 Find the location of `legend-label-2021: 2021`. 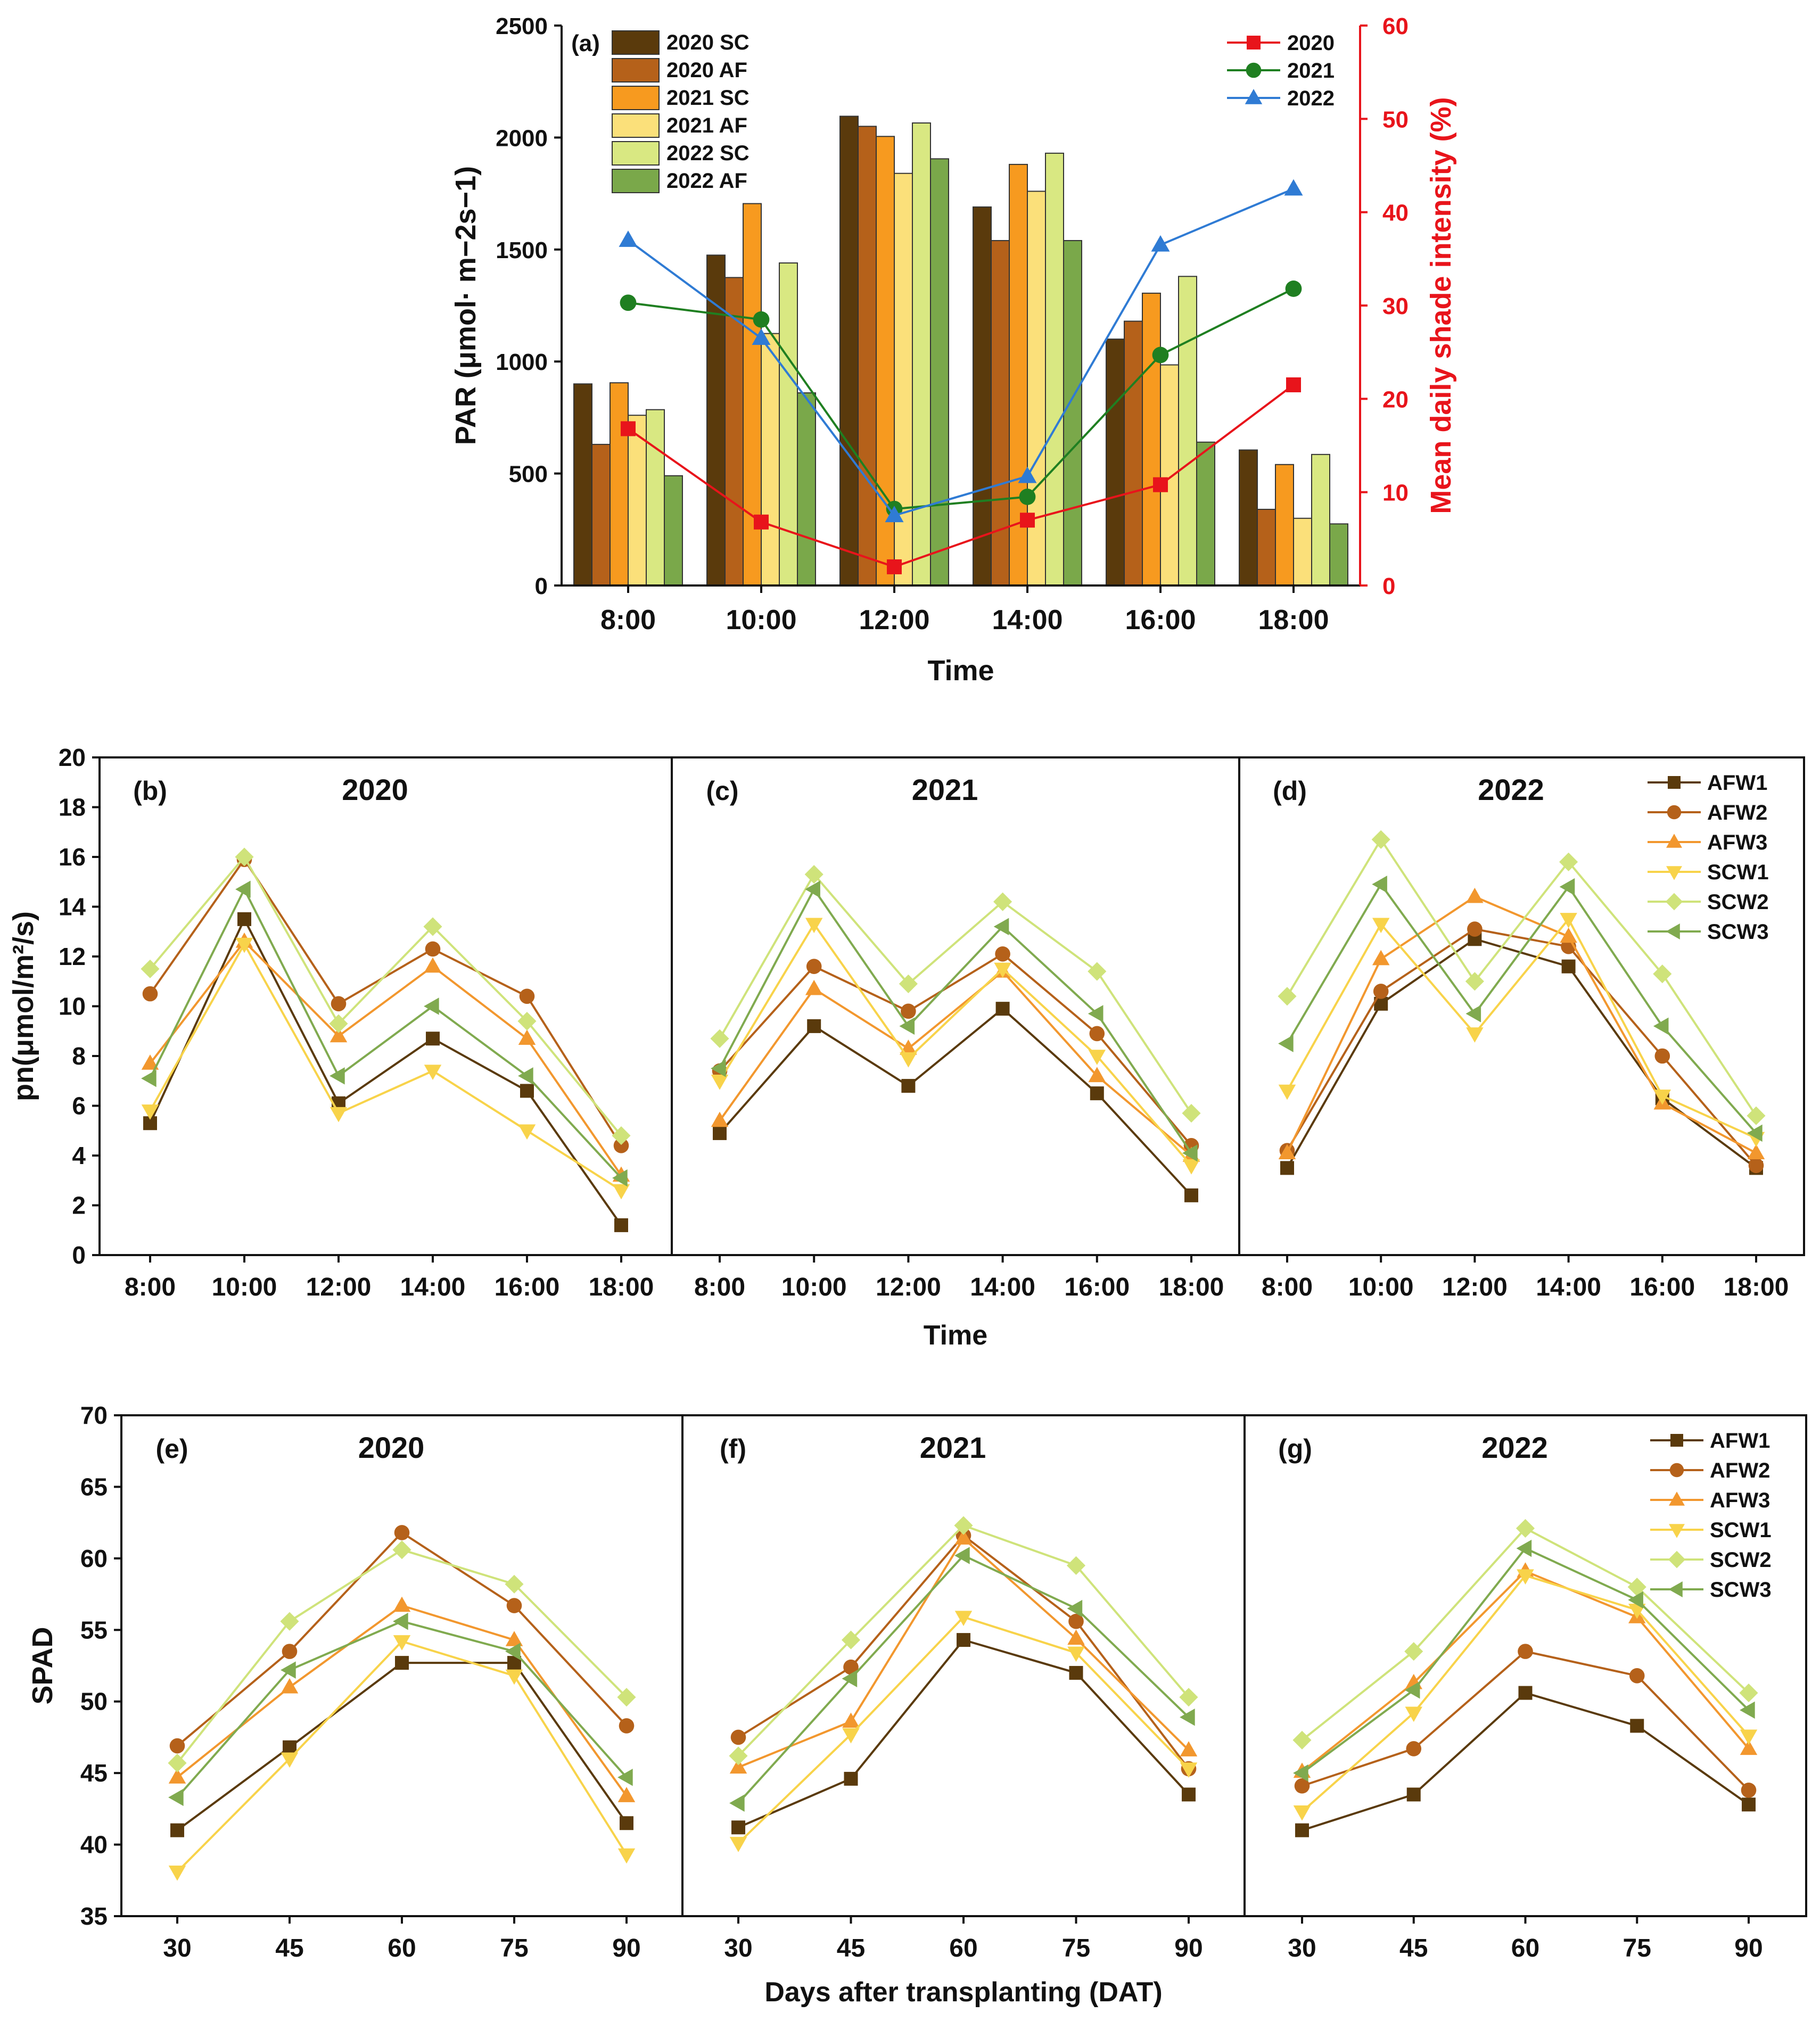

legend-label-2021: 2021 is located at coordinates (1311, 71).